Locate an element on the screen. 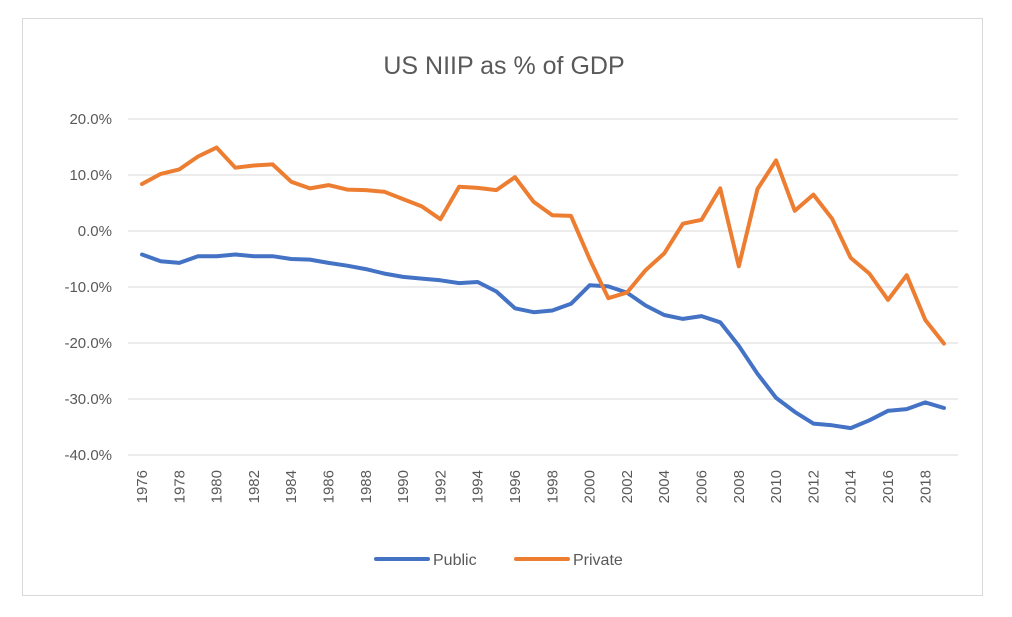  y-tick-label: -40.0% is located at coordinates (88, 455).